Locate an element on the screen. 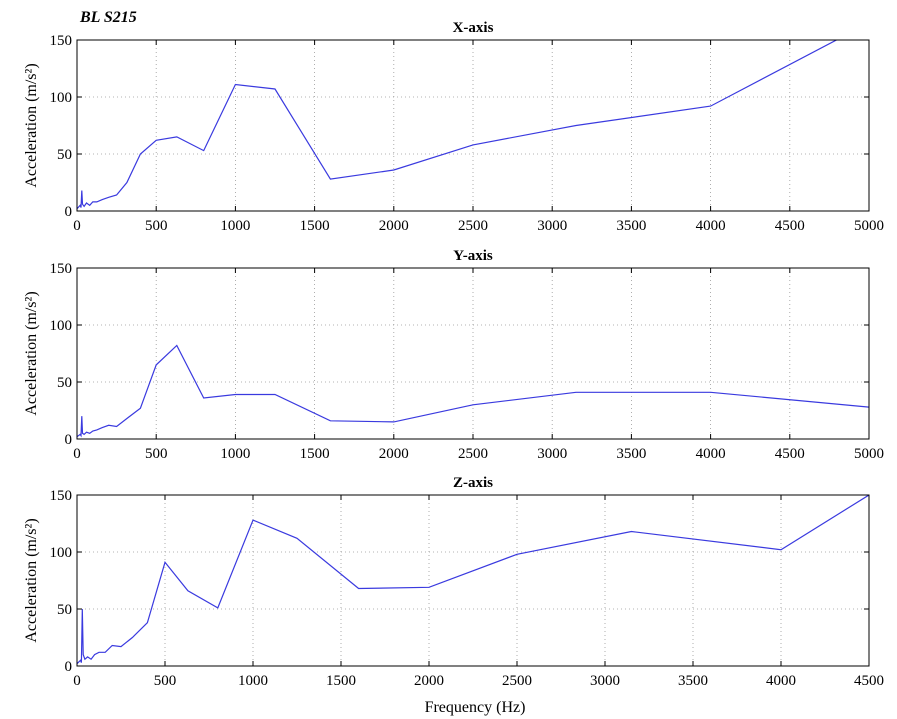  figure-tag: BL S215 is located at coordinates (108, 17).